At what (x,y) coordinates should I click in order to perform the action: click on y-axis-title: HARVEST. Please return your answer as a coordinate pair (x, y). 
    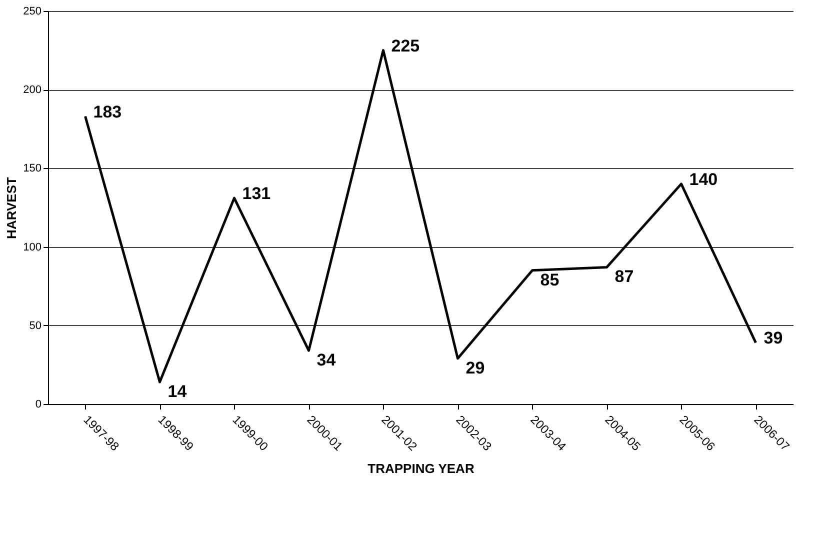
    Looking at the image, I should click on (12, 208).